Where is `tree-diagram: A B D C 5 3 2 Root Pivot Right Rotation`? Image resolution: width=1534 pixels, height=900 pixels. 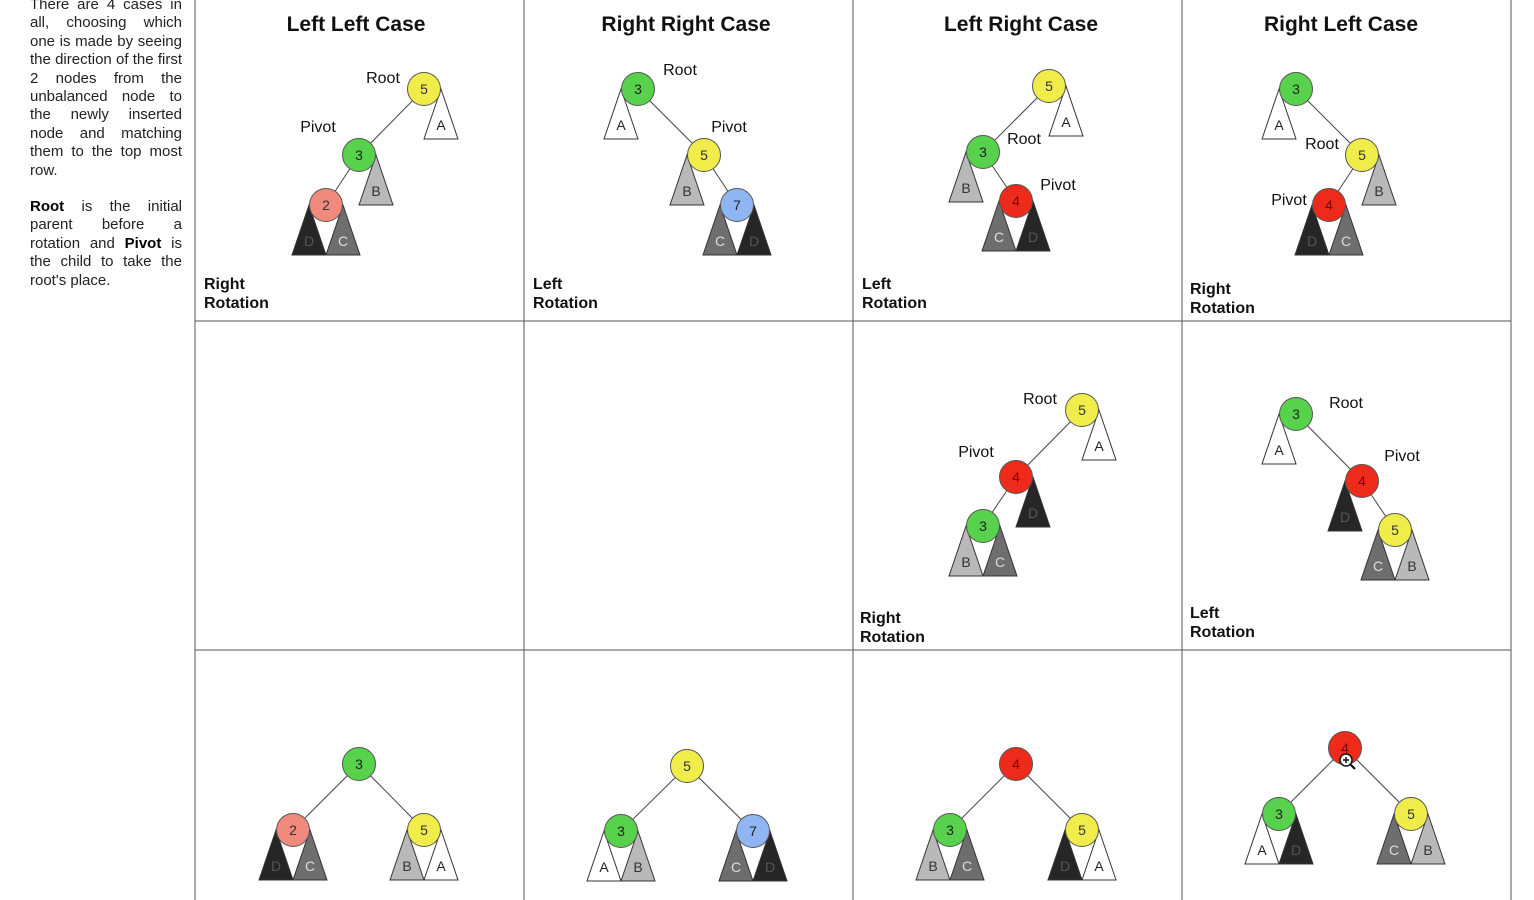
tree-diagram: A B D C 5 3 2 Root Pivot Right Rotation is located at coordinates (331, 191).